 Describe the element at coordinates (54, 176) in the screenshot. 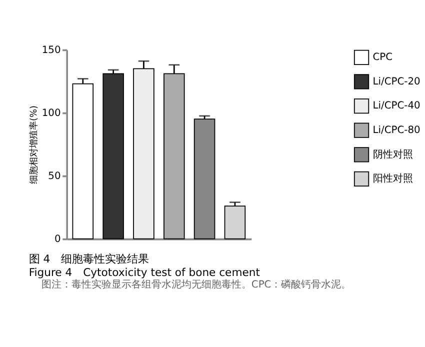

I see `y-tick-label: 50` at that location.